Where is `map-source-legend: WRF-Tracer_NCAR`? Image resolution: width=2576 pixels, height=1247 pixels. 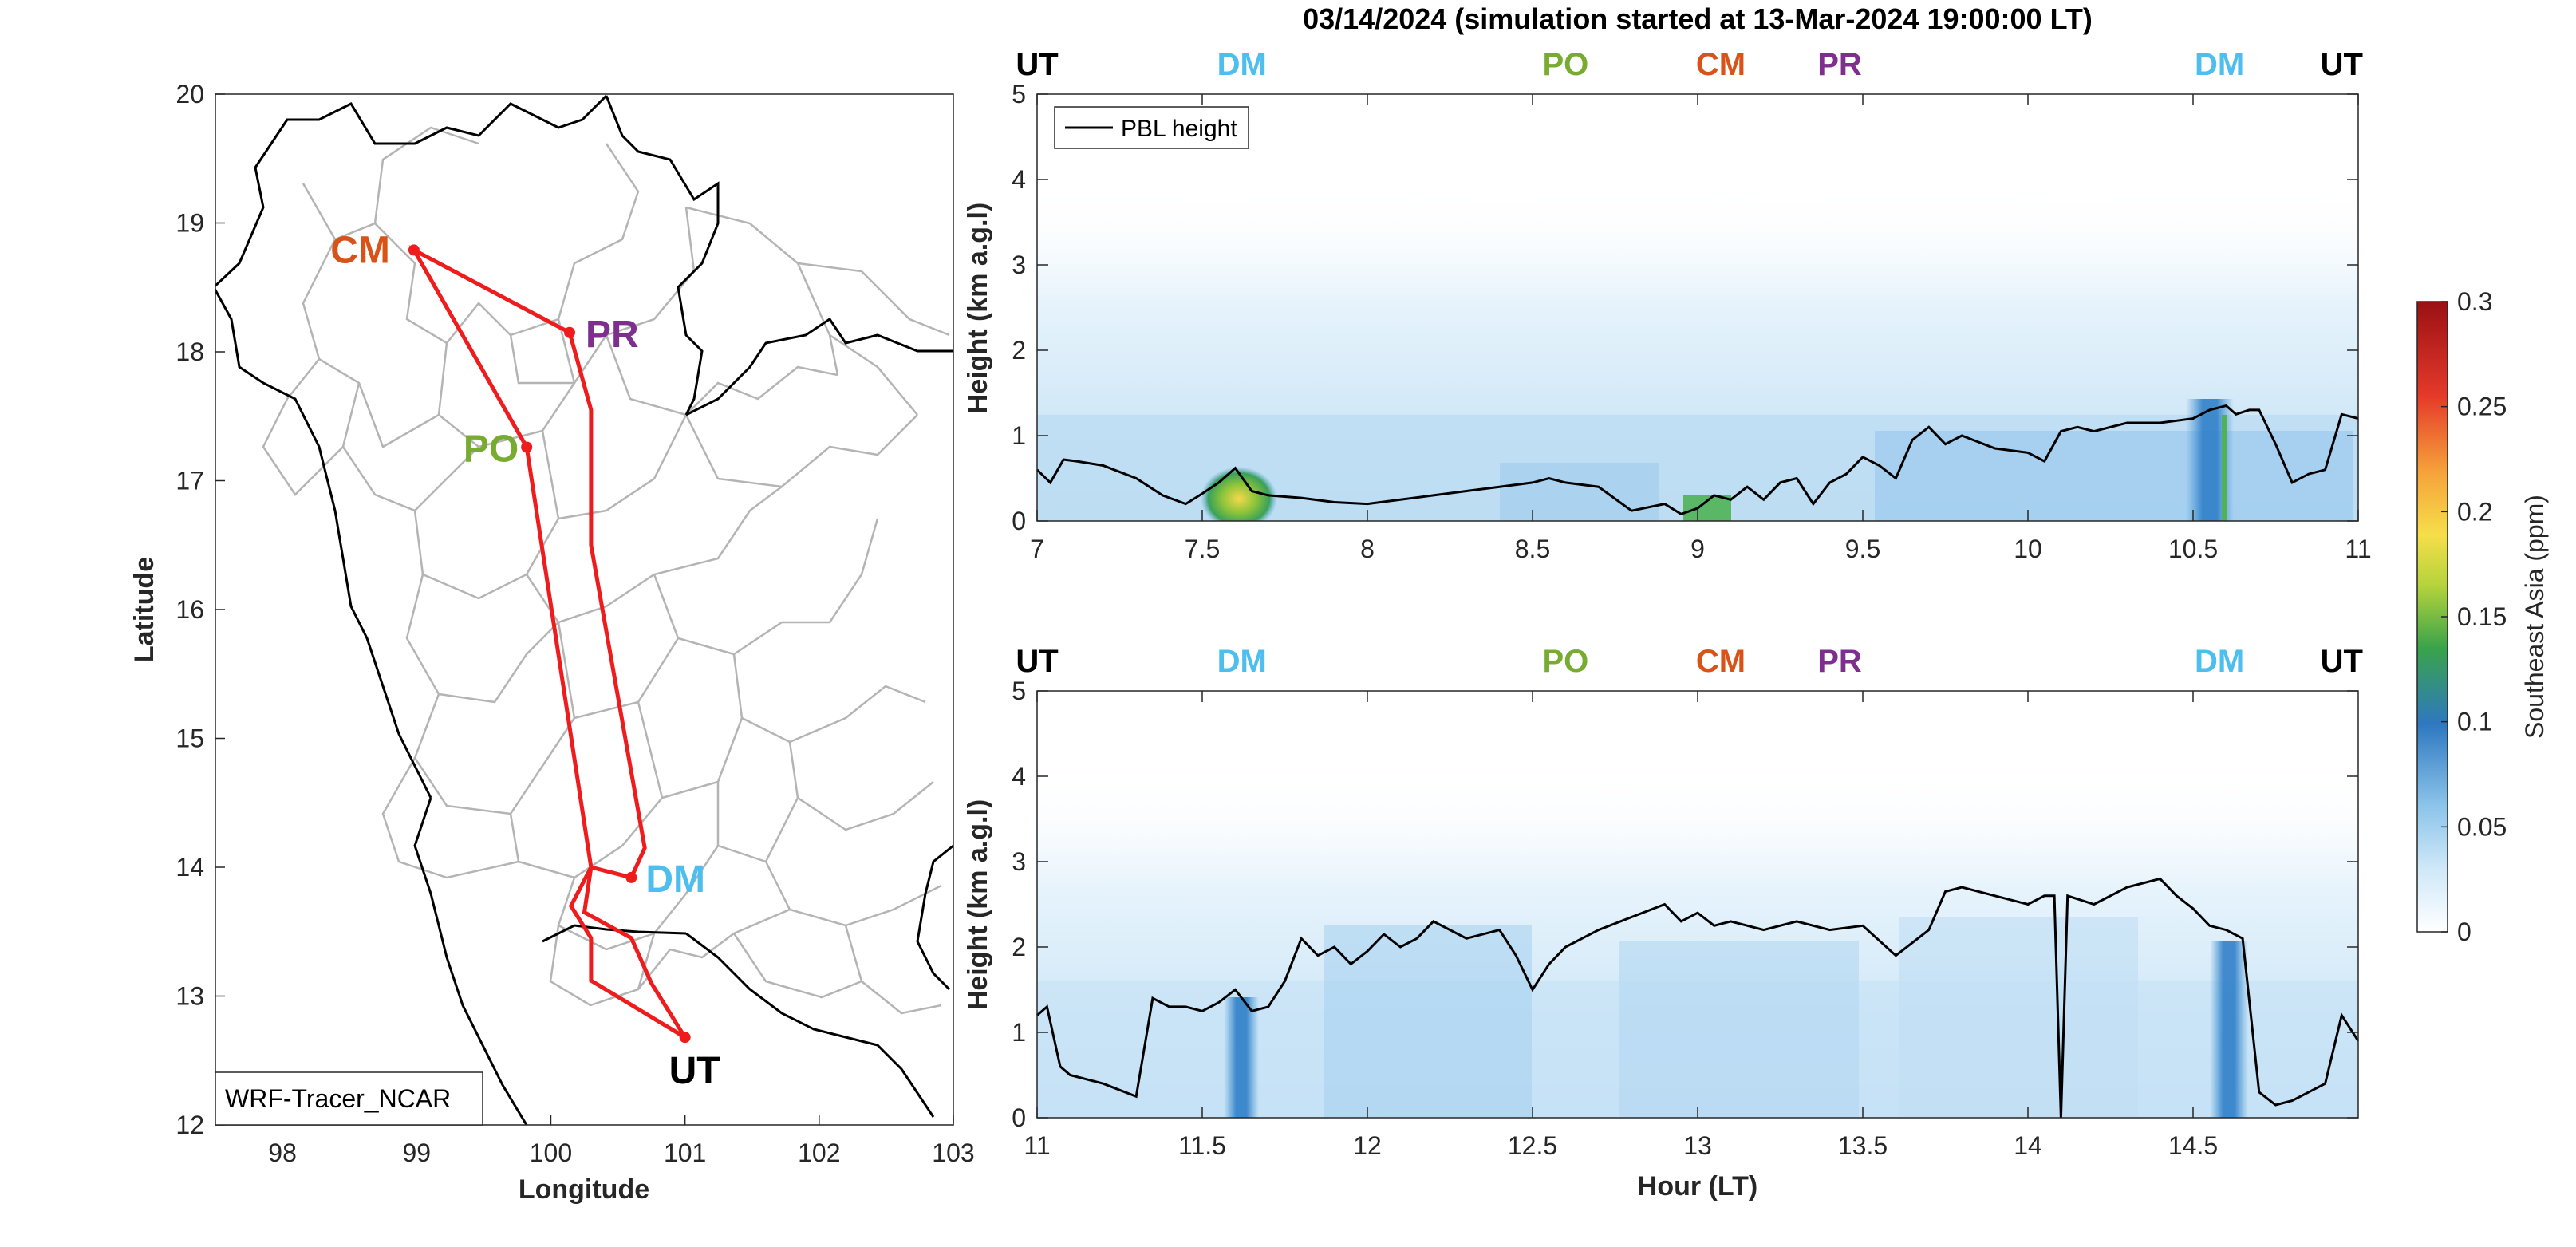
map-source-legend: WRF-Tracer_NCAR is located at coordinates (349, 1098).